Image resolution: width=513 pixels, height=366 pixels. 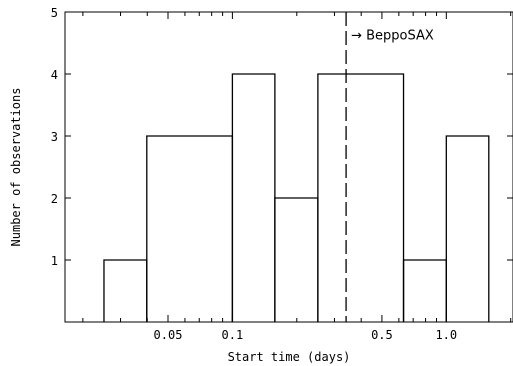 I want to click on x-axis-label: Start time (days), so click(x=289, y=357).